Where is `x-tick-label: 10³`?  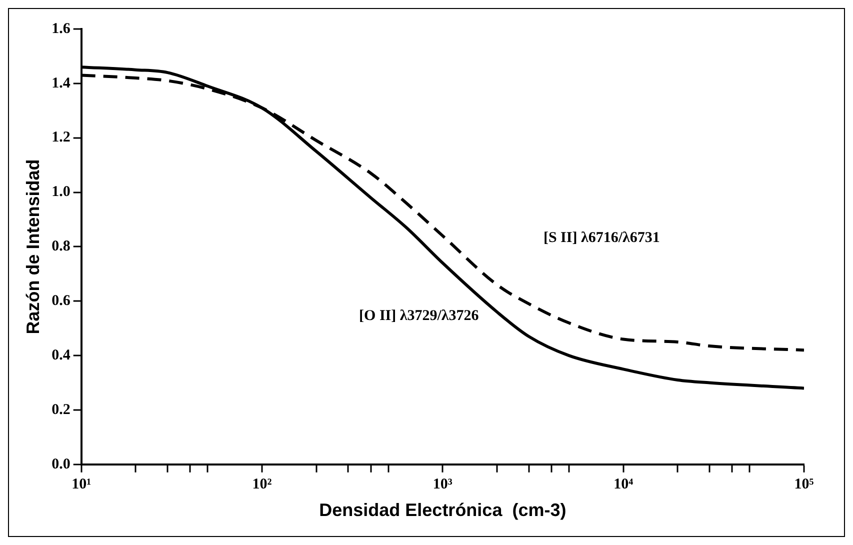 x-tick-label: 10³ is located at coordinates (442, 484).